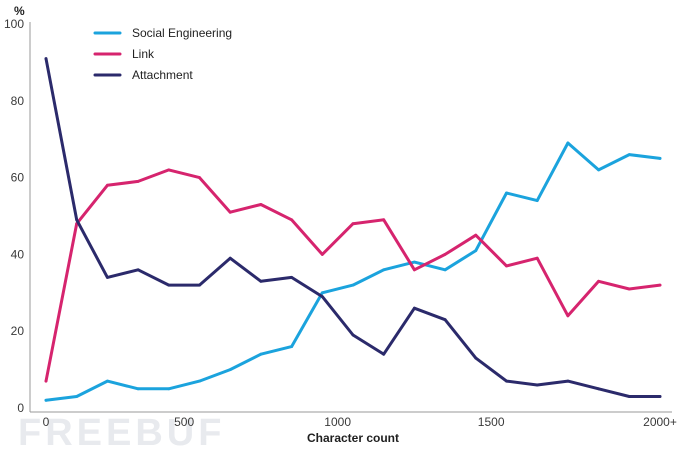 This screenshot has width=690, height=453. I want to click on legend-label-social-engineering: Social Engineering, so click(182, 33).